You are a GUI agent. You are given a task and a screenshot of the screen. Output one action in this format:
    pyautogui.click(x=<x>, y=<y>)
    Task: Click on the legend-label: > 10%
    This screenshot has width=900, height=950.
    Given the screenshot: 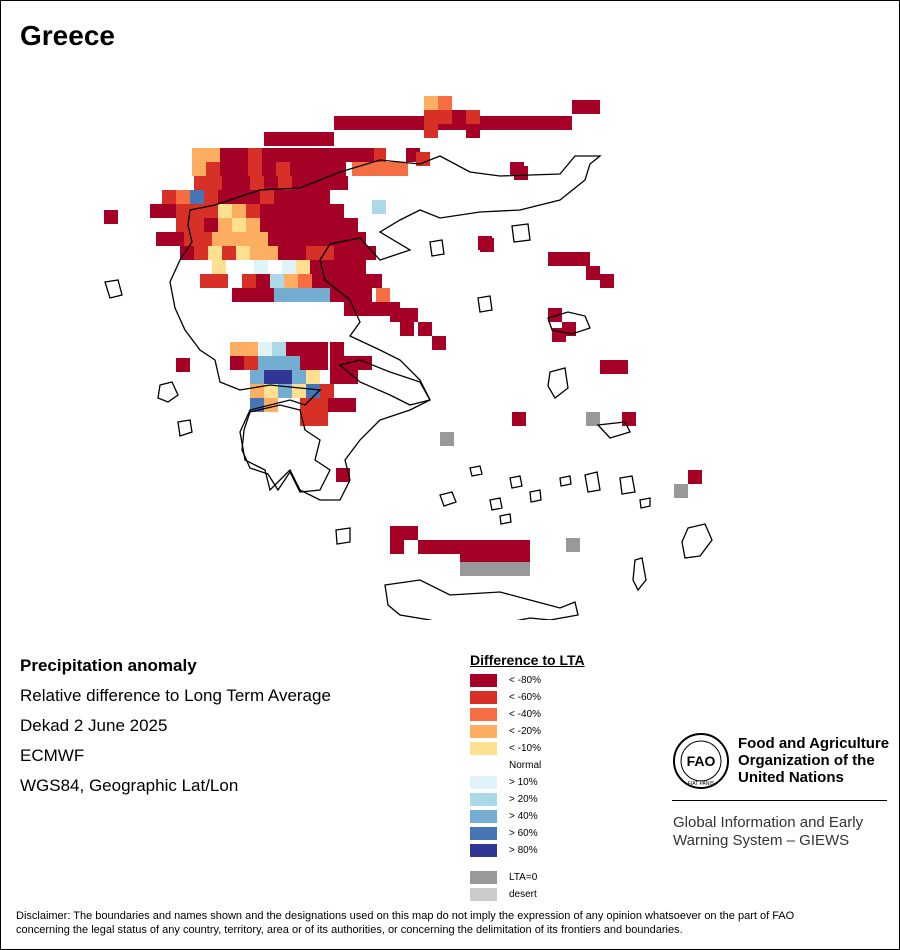 What is the action you would take?
    pyautogui.click(x=523, y=782)
    